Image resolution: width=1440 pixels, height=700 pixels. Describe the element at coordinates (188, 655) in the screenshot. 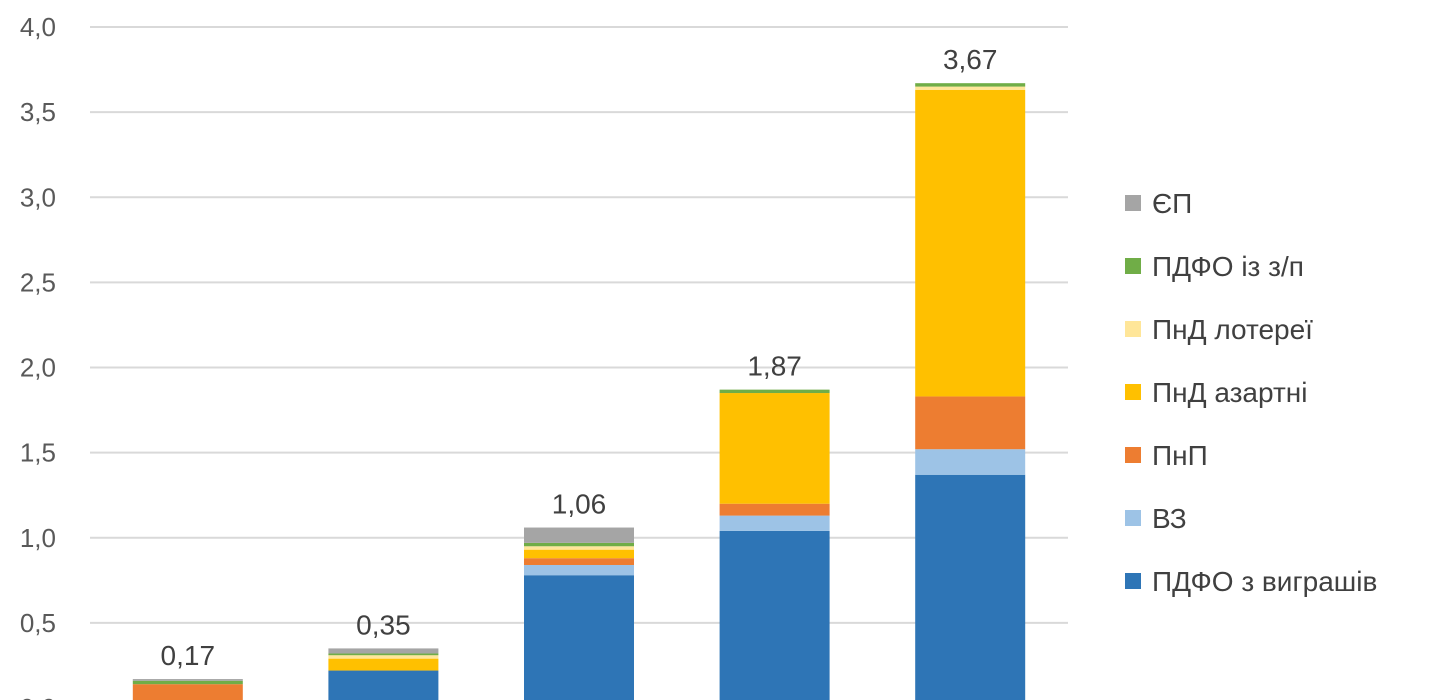

I see `total-label: 0,17` at that location.